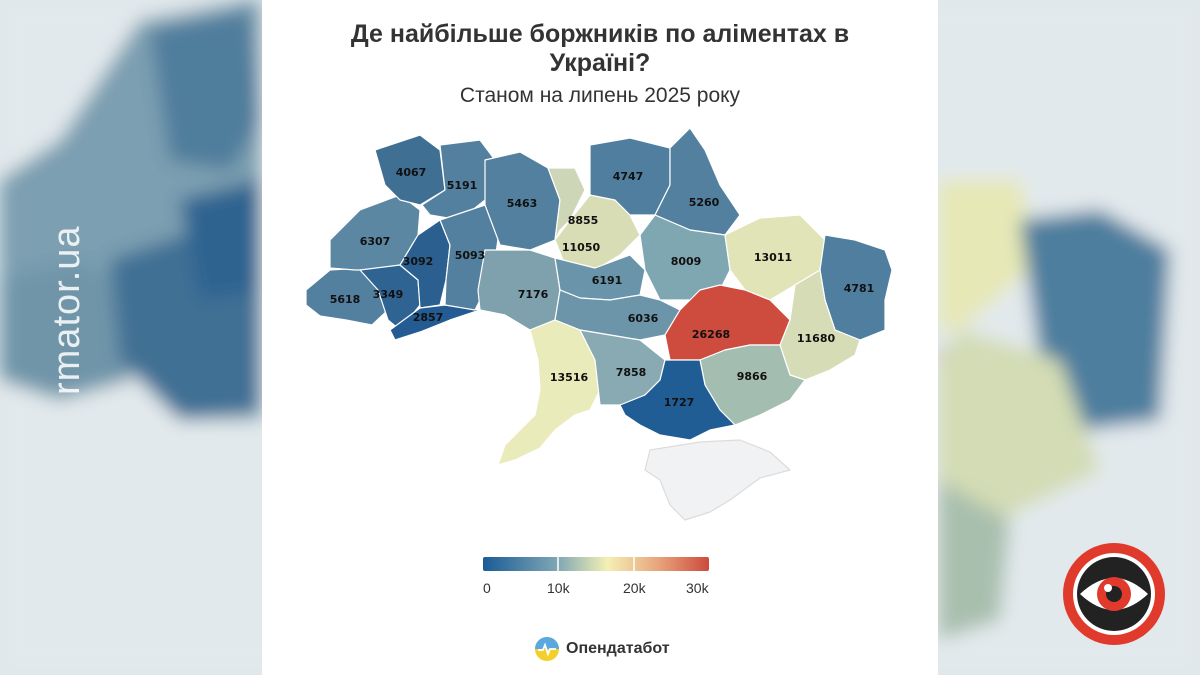  What do you see at coordinates (697, 588) in the screenshot?
I see `legend-tick-30k: 30k` at bounding box center [697, 588].